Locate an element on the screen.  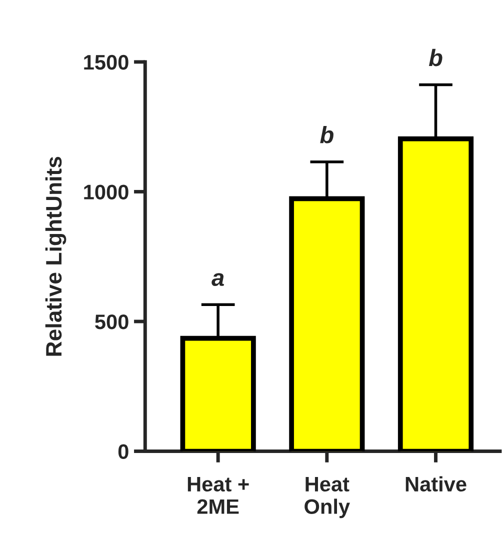
y-tick-label: 1000 is located at coordinates (106, 192).